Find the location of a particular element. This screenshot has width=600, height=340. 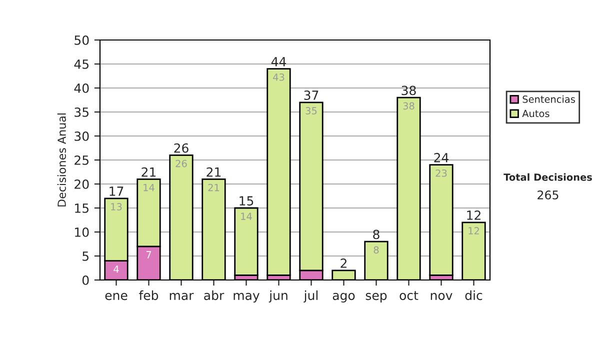

x-tick-label: feb is located at coordinates (148, 295).